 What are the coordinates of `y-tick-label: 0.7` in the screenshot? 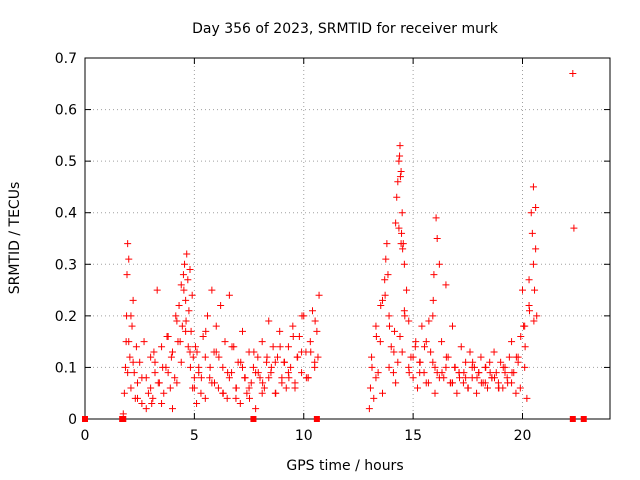 It's located at (66, 59).